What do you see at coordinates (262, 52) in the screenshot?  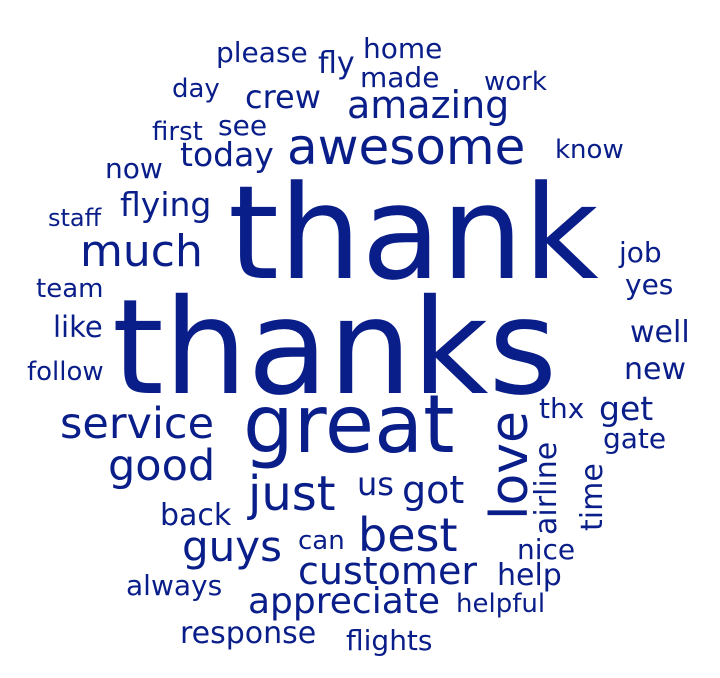 I see `word-please: please` at bounding box center [262, 52].